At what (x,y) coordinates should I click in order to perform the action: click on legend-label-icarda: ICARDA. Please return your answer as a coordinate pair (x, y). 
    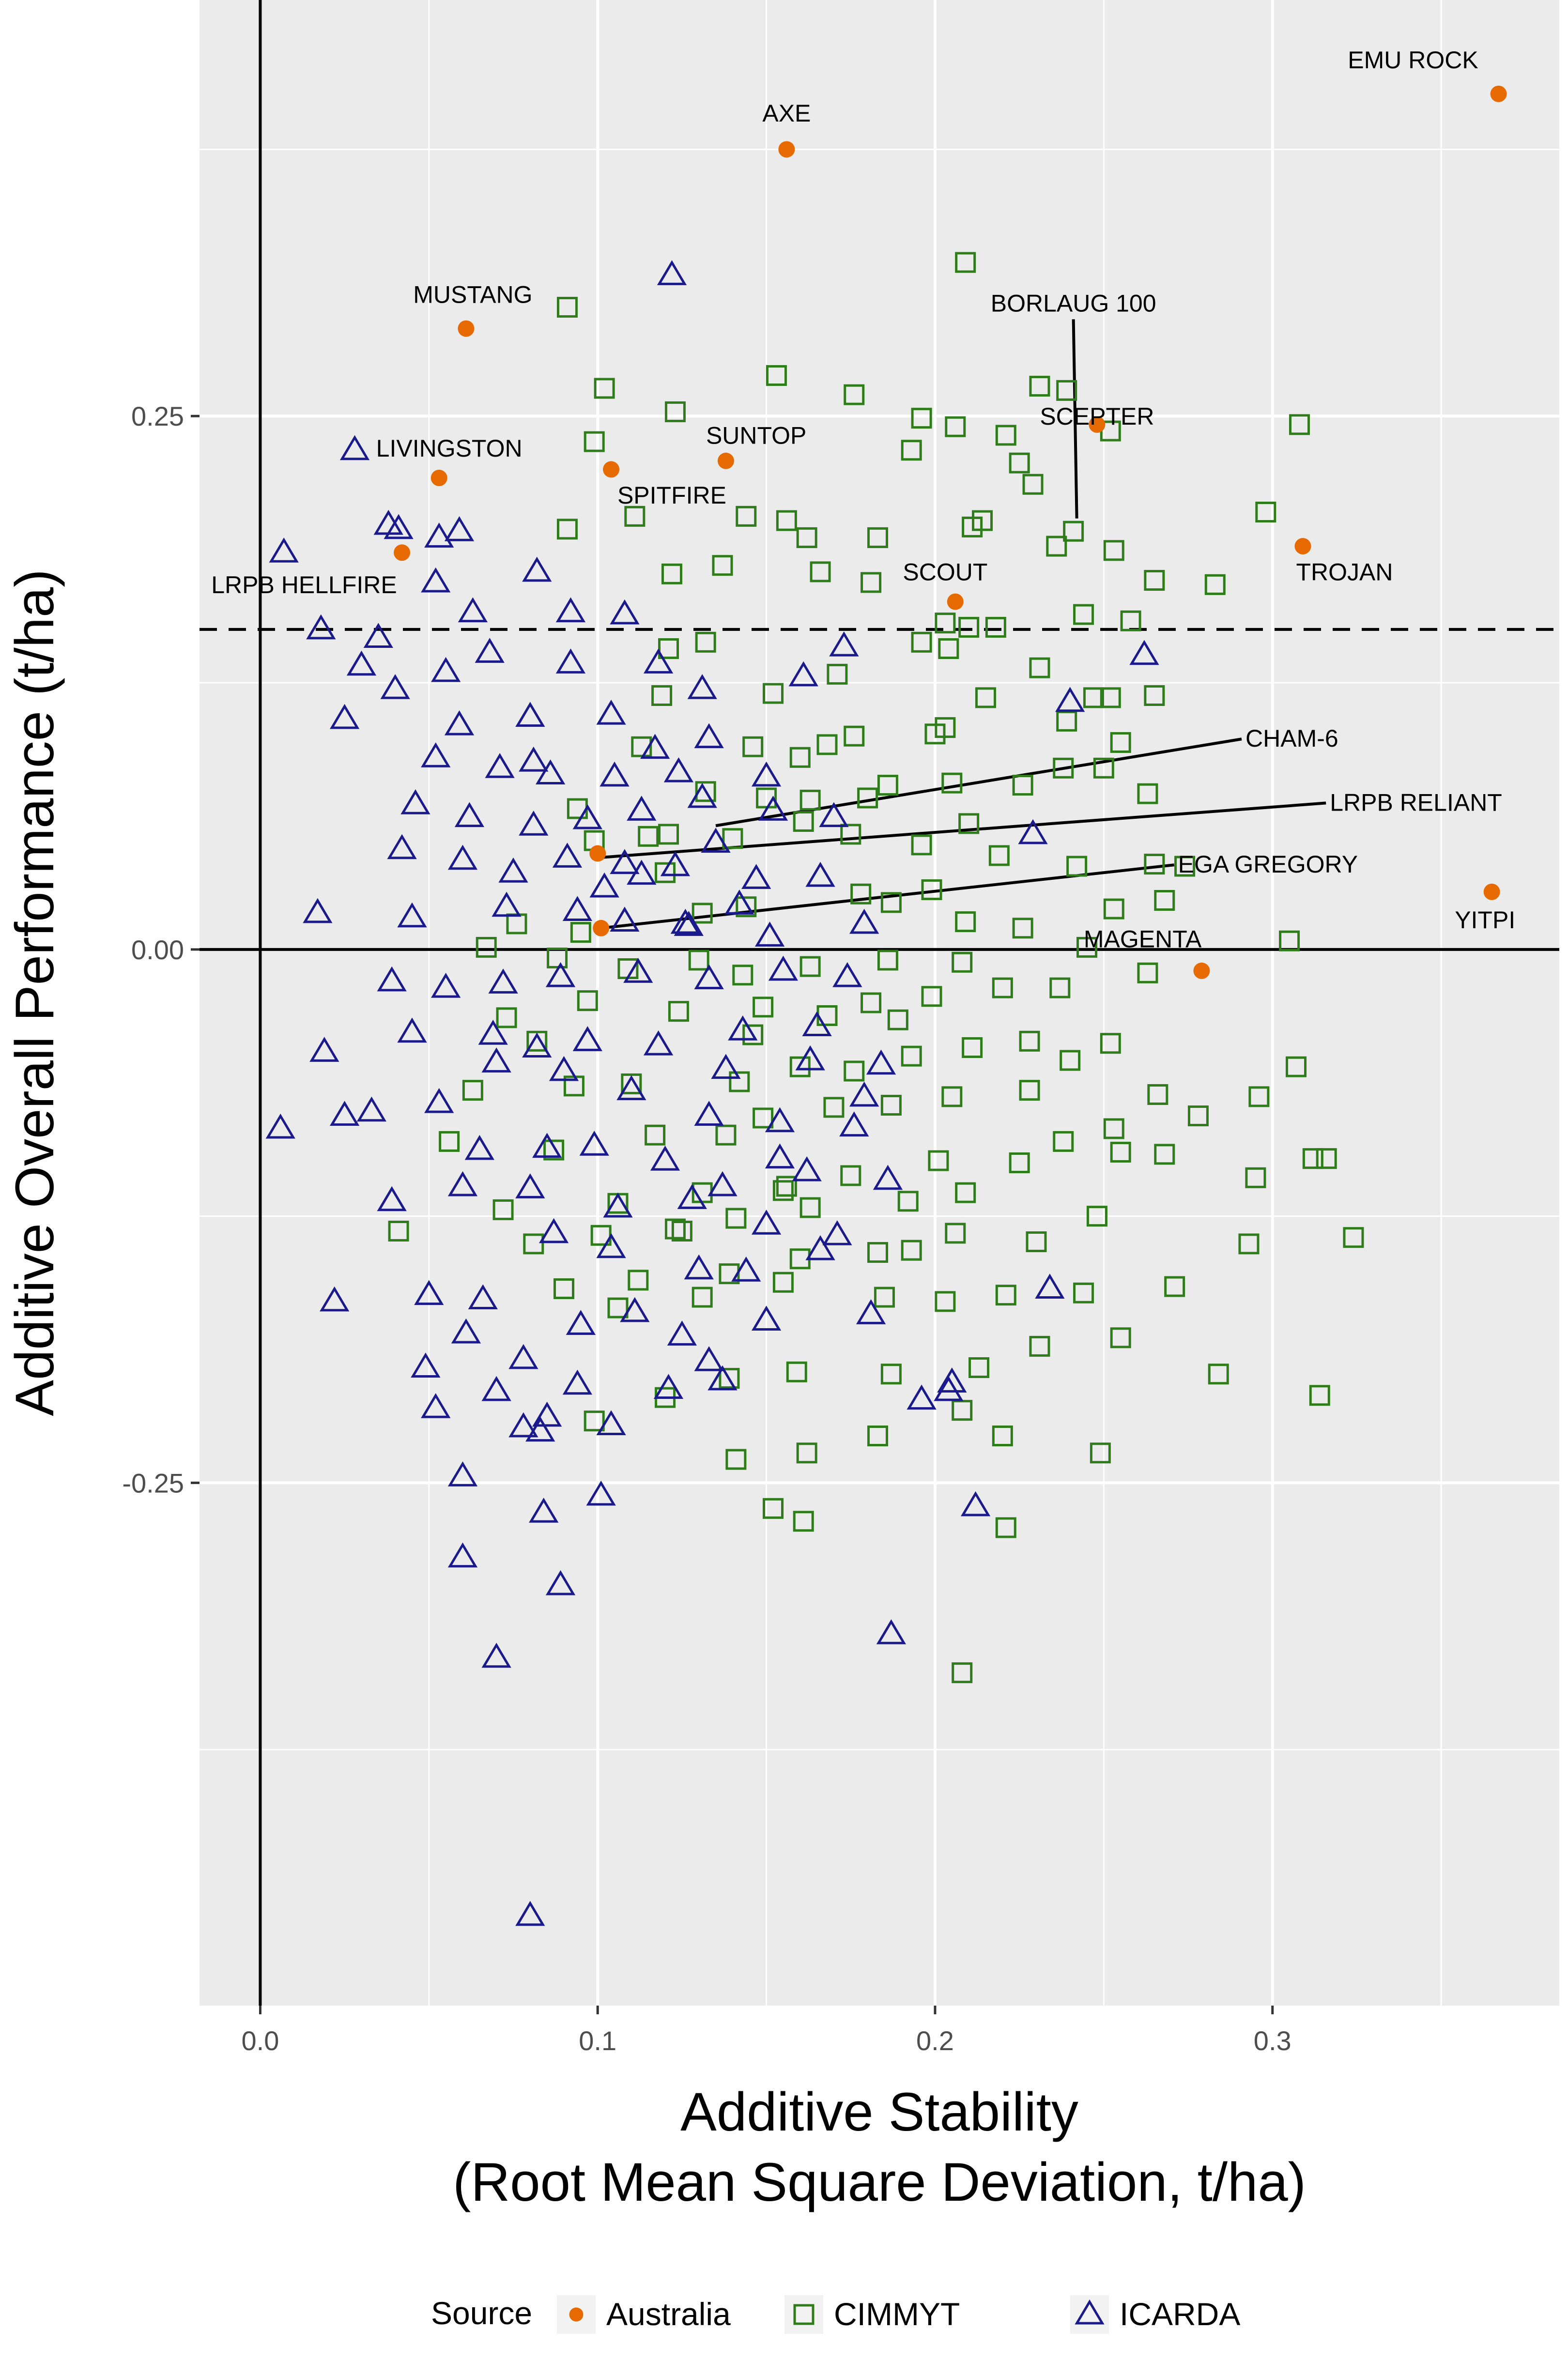
    Looking at the image, I should click on (1180, 2314).